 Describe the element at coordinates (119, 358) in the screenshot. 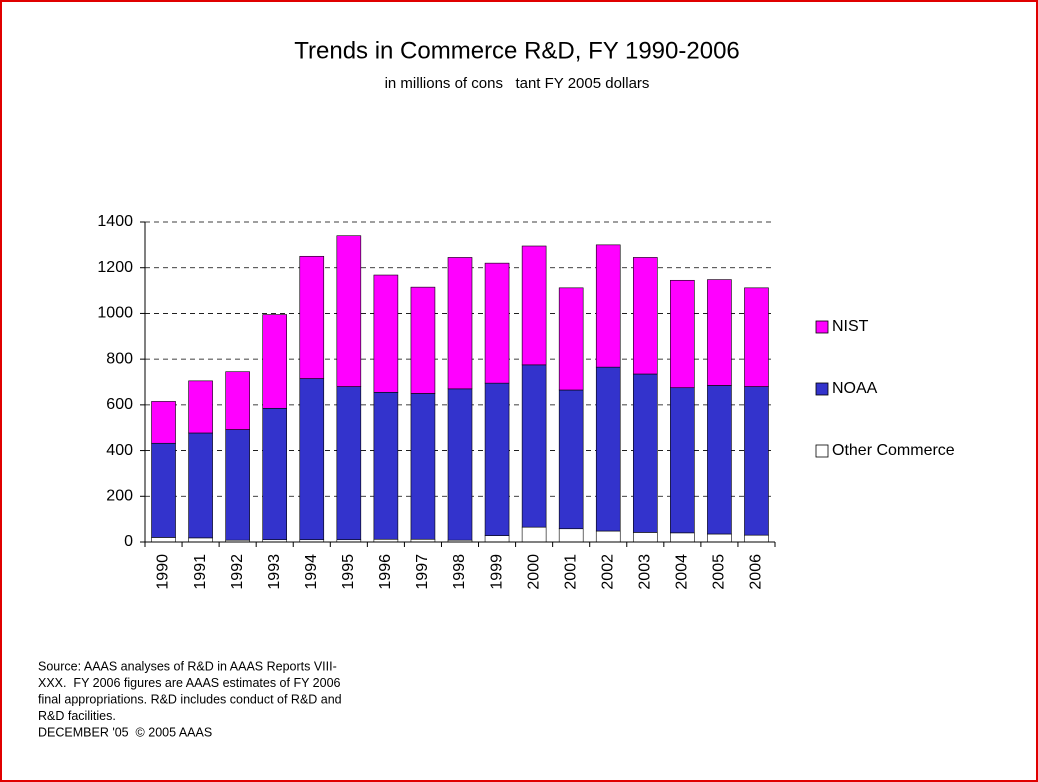

I see `y-tick-label: 800` at that location.